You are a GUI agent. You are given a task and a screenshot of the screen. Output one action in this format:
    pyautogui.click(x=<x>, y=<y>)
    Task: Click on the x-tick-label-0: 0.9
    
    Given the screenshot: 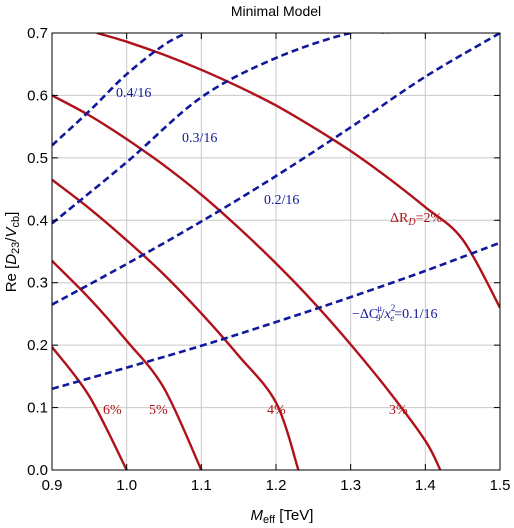 What is the action you would take?
    pyautogui.click(x=52, y=485)
    